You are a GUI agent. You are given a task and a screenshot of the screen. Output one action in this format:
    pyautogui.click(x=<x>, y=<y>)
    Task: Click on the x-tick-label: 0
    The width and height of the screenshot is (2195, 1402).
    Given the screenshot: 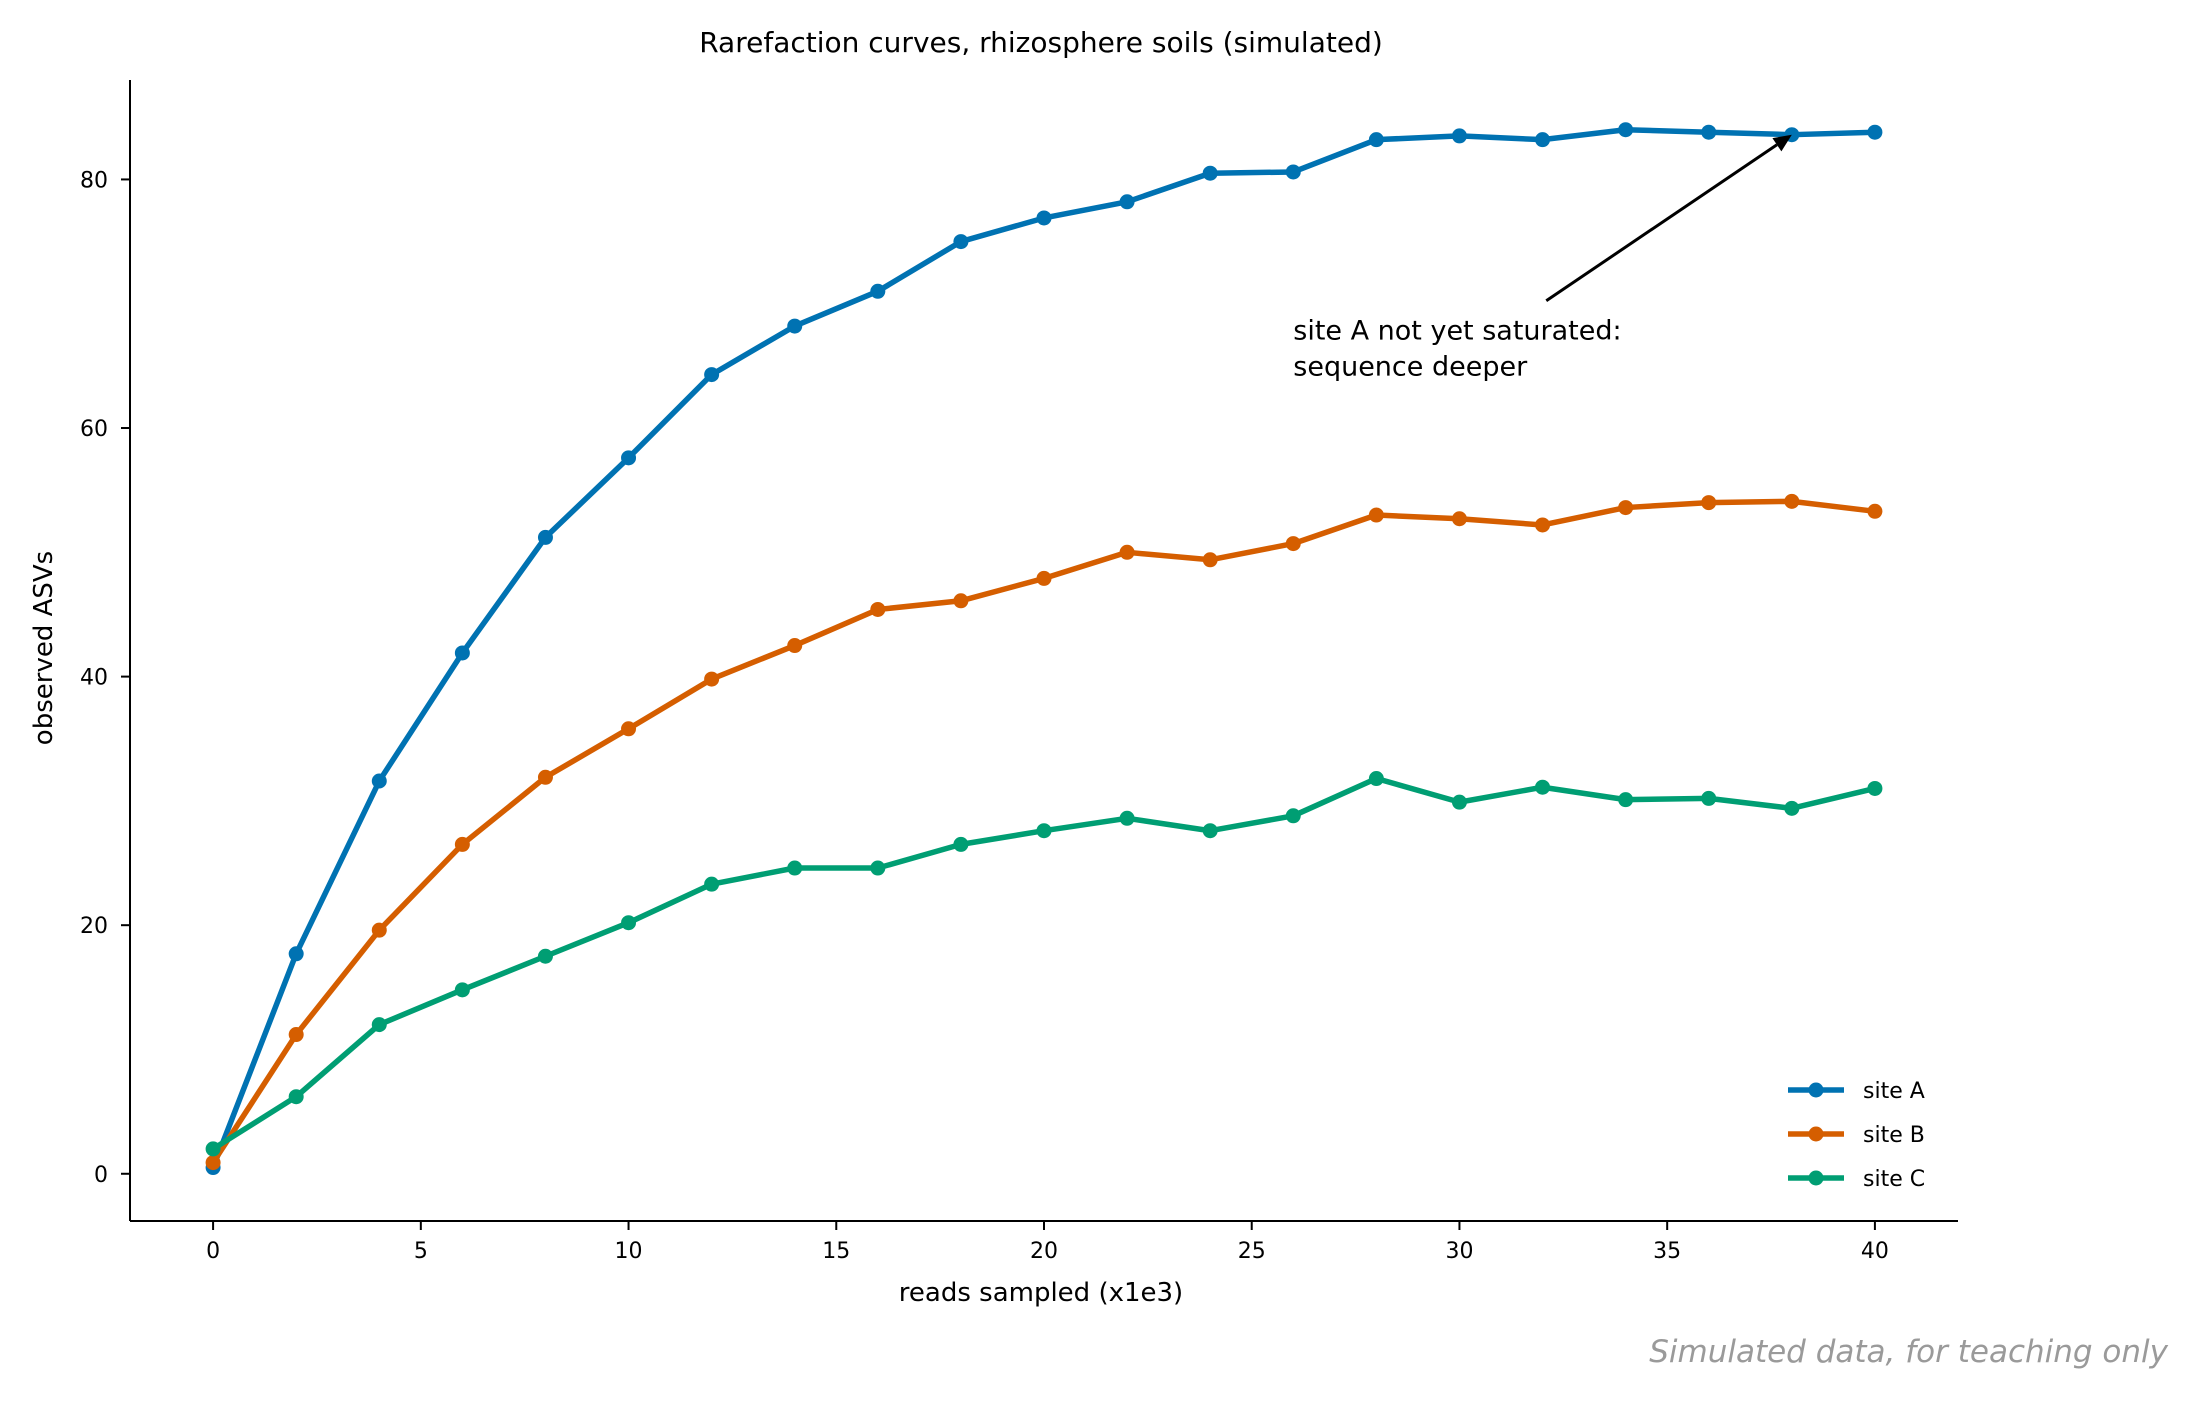 What is the action you would take?
    pyautogui.click(x=213, y=1251)
    